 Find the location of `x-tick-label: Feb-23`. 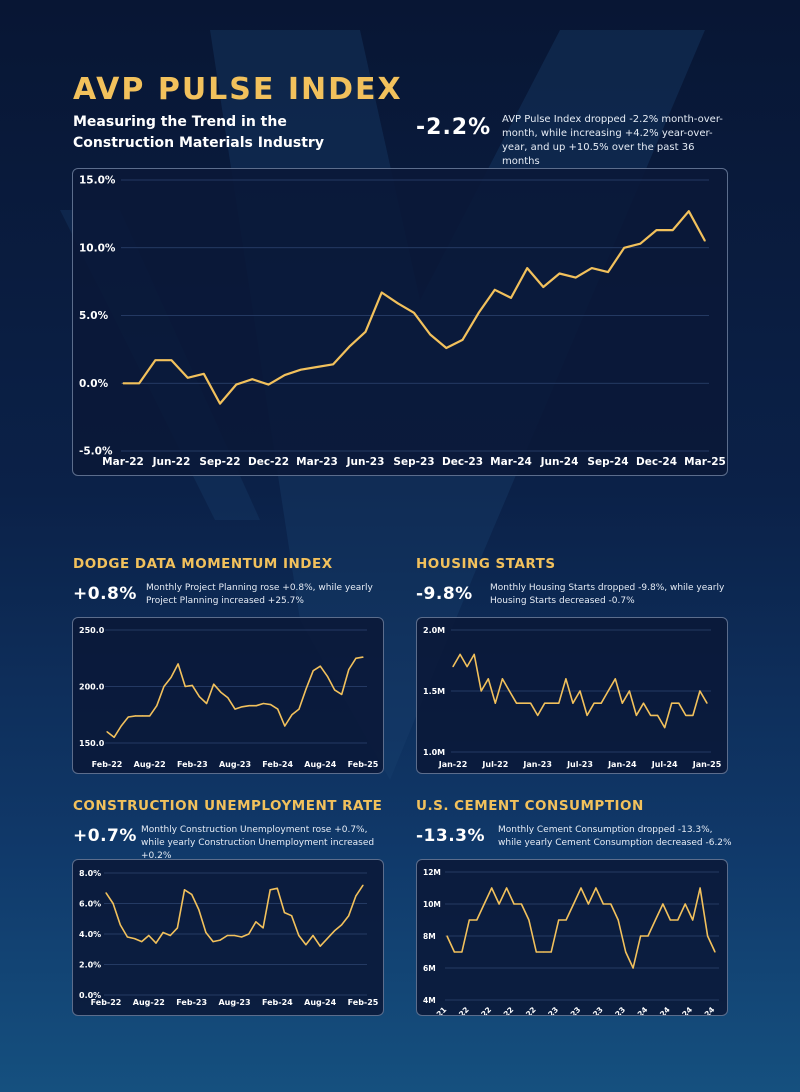

x-tick-label: Feb-23 is located at coordinates (191, 1002).